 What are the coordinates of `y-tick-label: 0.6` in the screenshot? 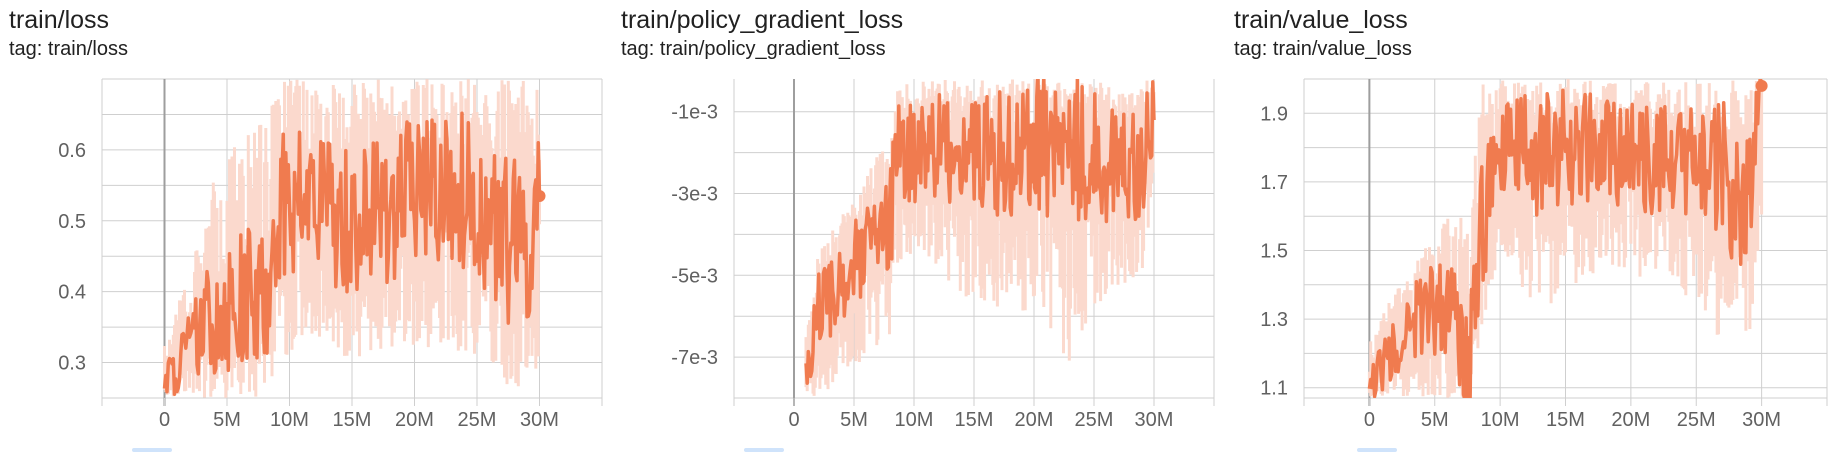 It's located at (72, 151).